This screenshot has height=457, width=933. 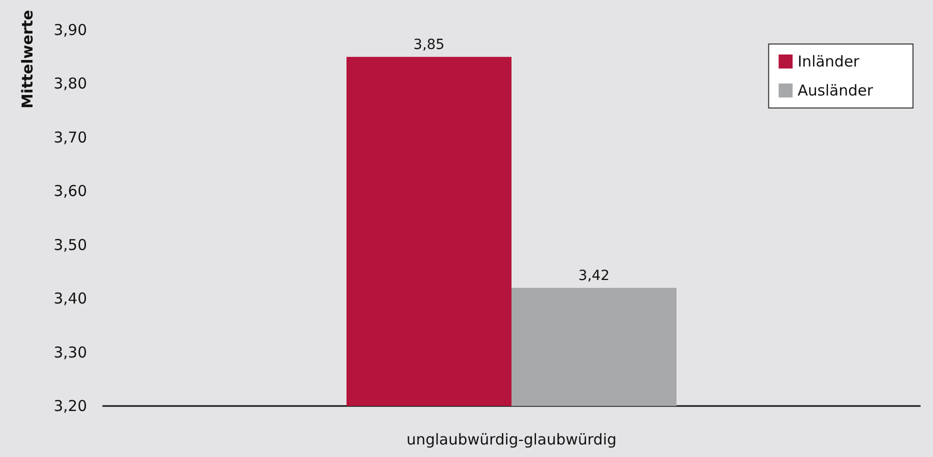 What do you see at coordinates (594, 276) in the screenshot?
I see `data-label: 3,42` at bounding box center [594, 276].